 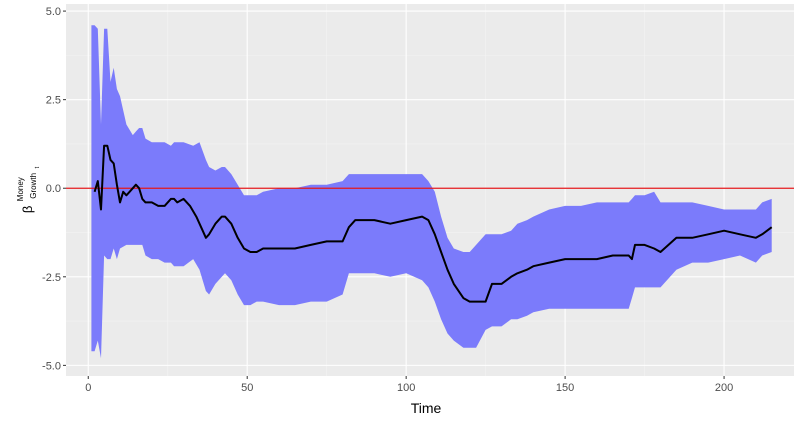 I want to click on x-tick-label: 0, so click(x=88, y=388).